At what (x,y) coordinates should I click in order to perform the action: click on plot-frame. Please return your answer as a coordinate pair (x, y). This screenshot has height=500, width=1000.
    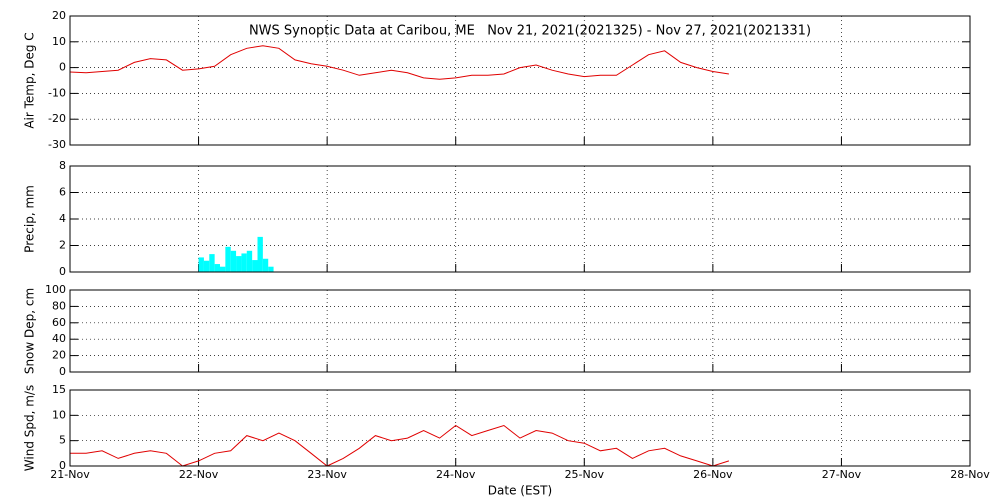
    Looking at the image, I should click on (520, 428).